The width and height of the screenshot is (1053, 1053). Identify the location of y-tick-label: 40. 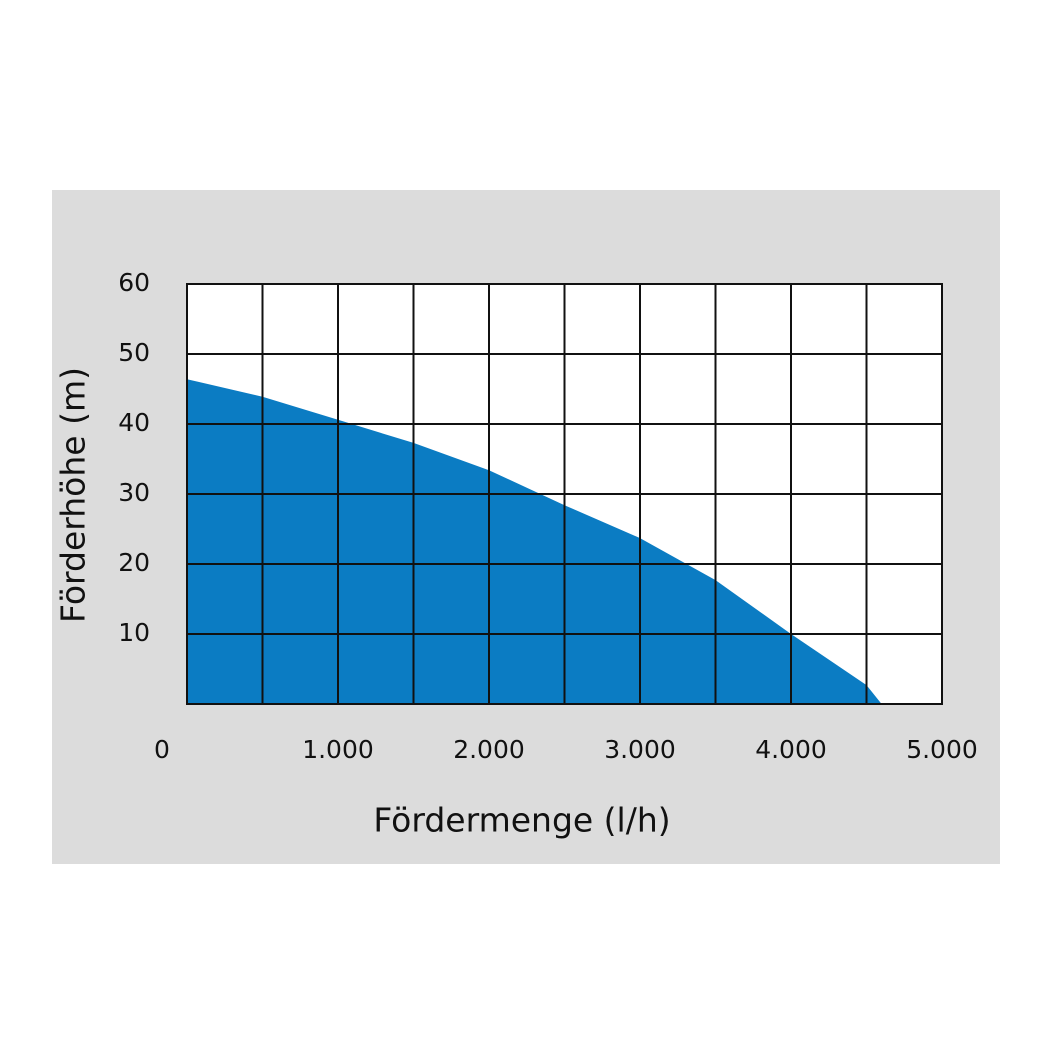
(134, 422).